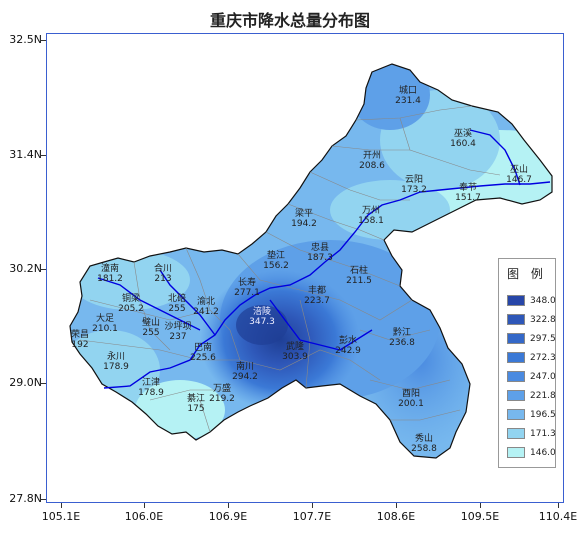 The width and height of the screenshot is (580, 536). I want to click on station-label: 合川 213, so click(163, 274).